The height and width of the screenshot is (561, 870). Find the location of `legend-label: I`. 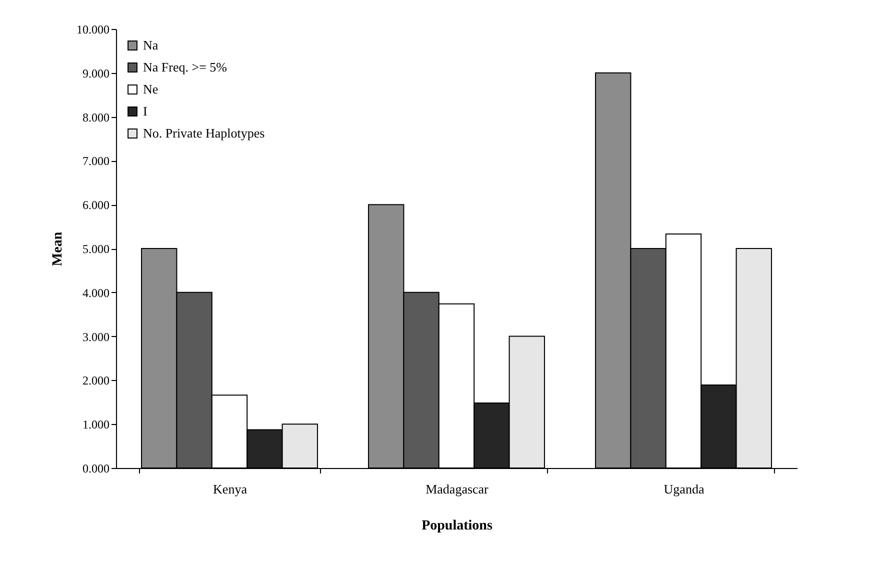

legend-label: I is located at coordinates (145, 111).